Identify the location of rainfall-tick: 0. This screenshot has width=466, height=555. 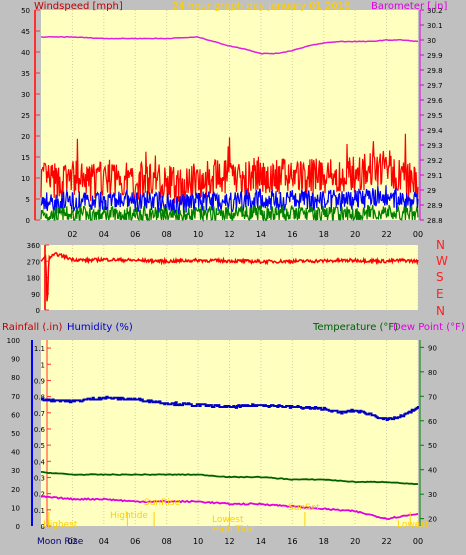
(43, 527).